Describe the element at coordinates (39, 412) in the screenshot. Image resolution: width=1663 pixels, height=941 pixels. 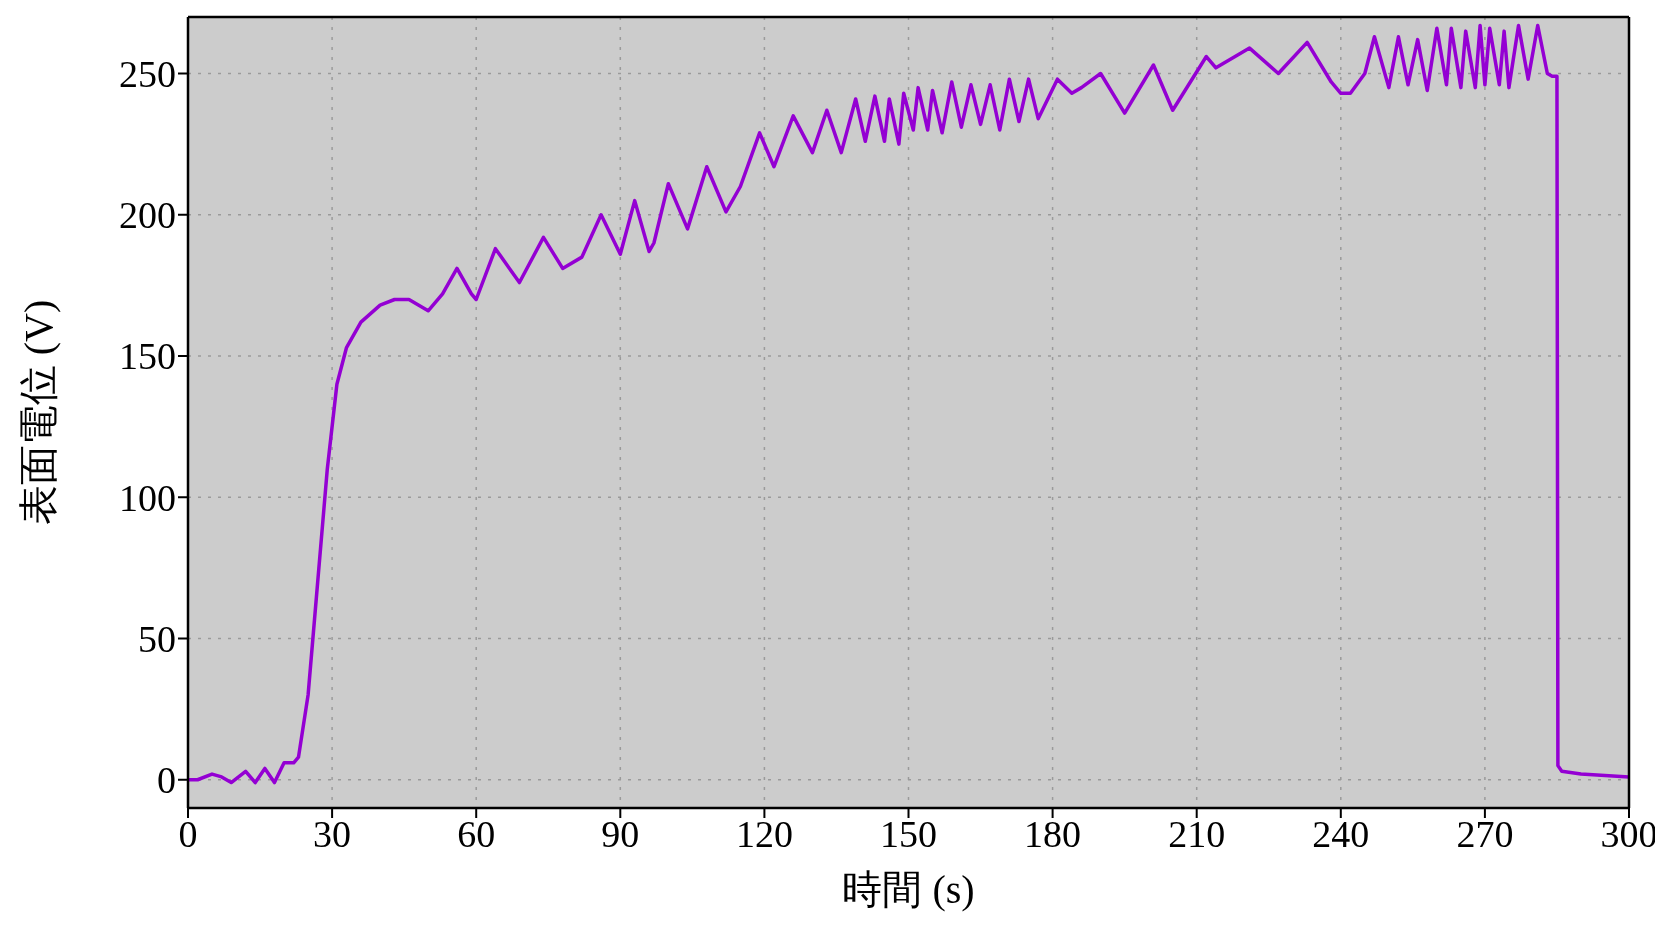
I see `y-axis-title: 表面電位 (V)` at that location.